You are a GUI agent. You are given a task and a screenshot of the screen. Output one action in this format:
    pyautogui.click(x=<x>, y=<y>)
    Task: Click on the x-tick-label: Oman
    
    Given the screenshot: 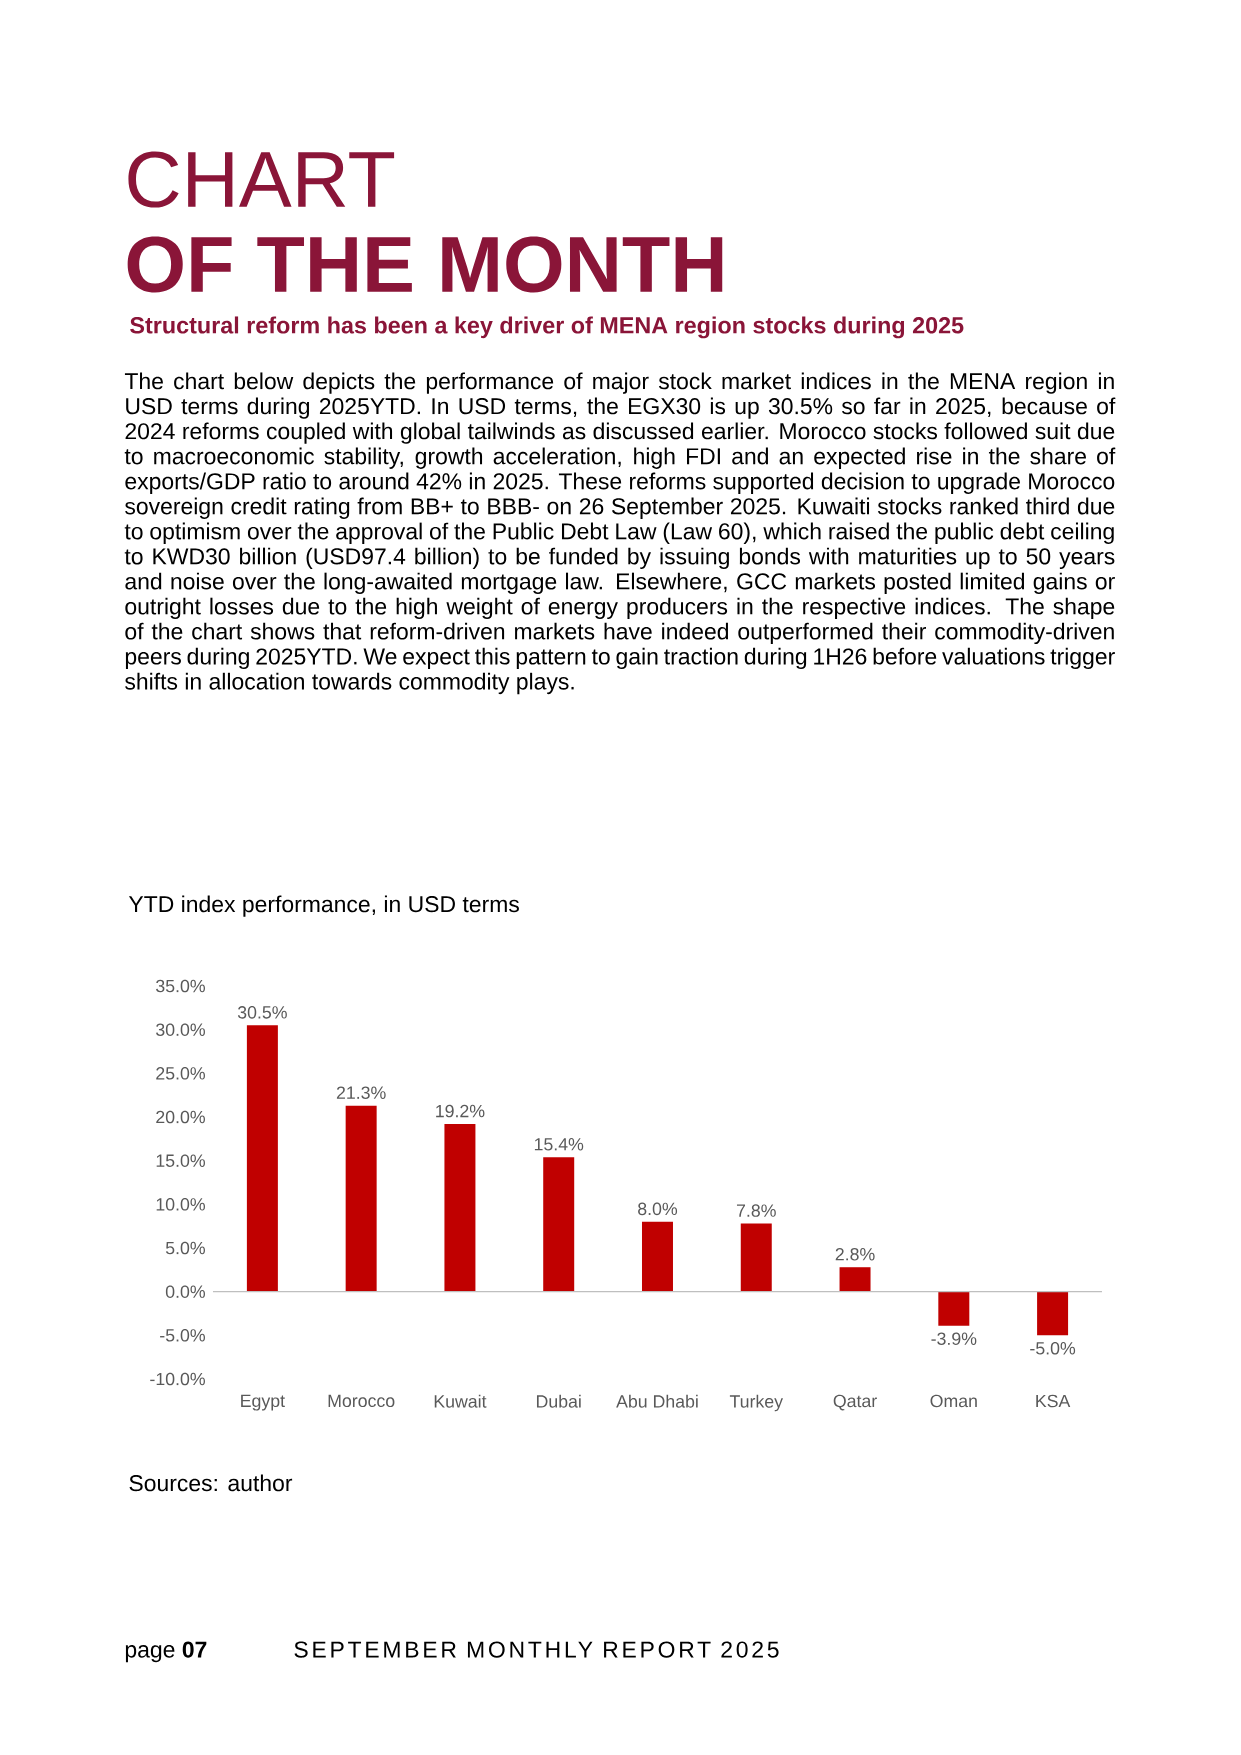 What is the action you would take?
    pyautogui.click(x=953, y=1401)
    